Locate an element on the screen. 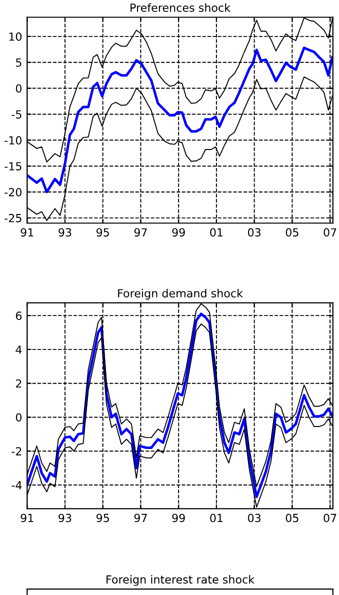  y-tick-label: 5 is located at coordinates (19, 62).